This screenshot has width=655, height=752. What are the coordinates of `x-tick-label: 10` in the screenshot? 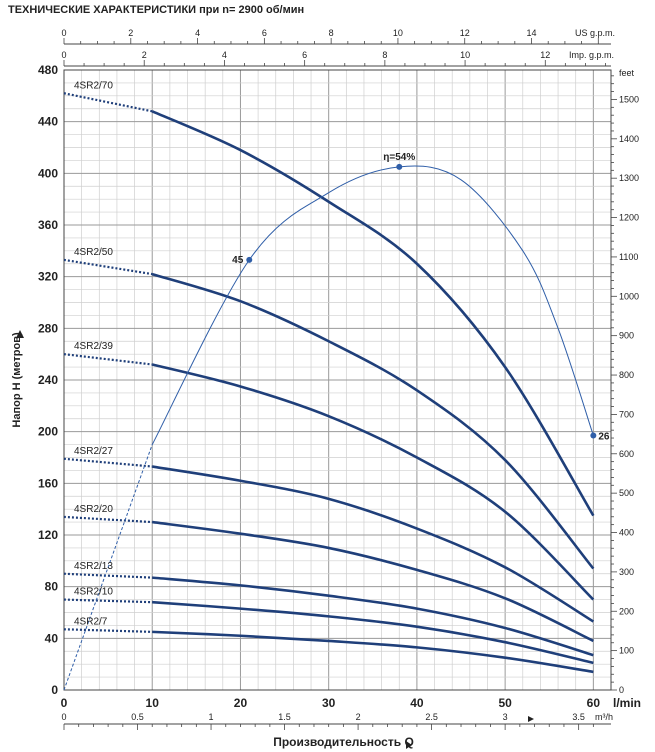 It's located at (153, 703).